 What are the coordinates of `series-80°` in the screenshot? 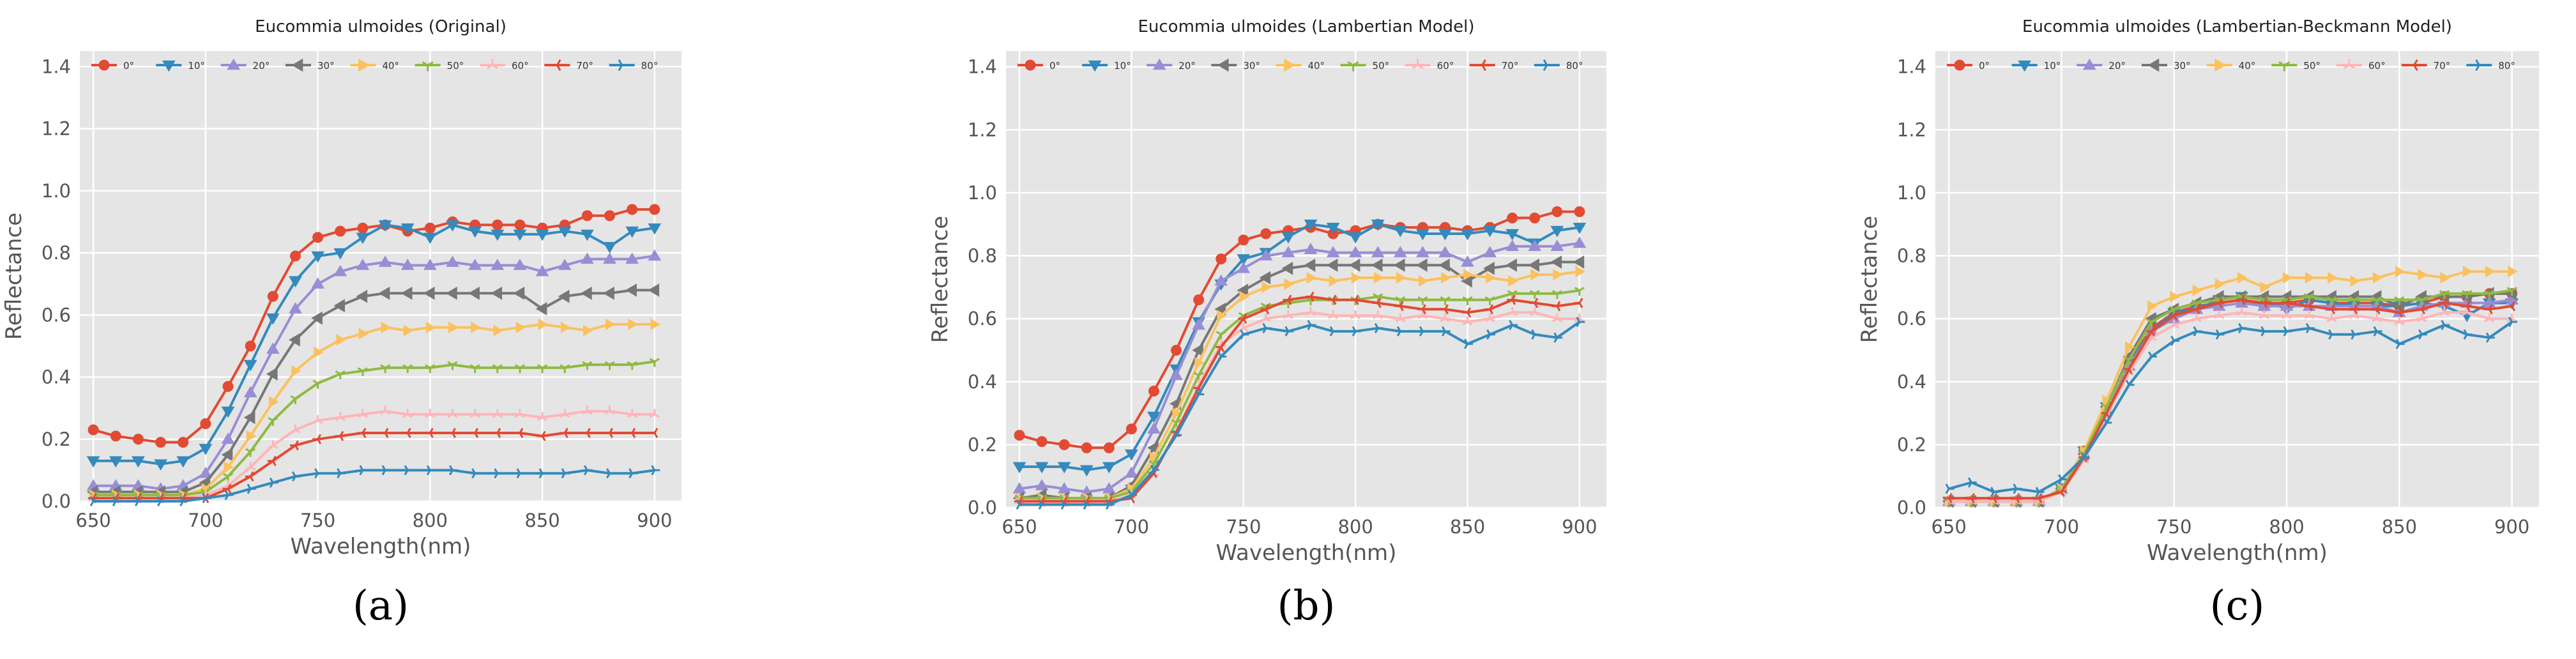 It's located at (1300, 413).